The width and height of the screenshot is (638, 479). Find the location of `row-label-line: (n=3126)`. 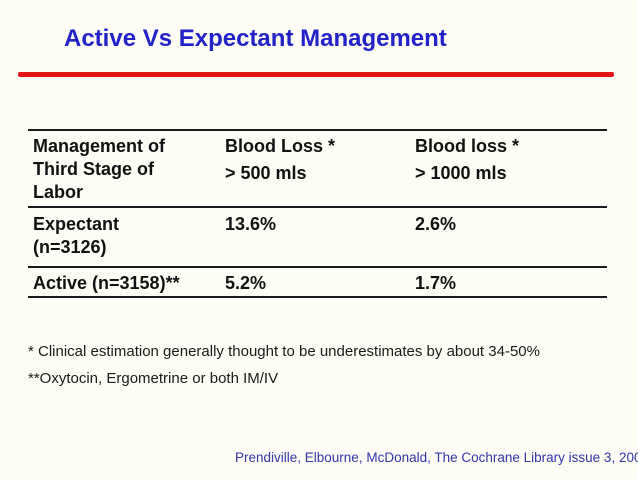

row-label-line: (n=3126) is located at coordinates (70, 247).